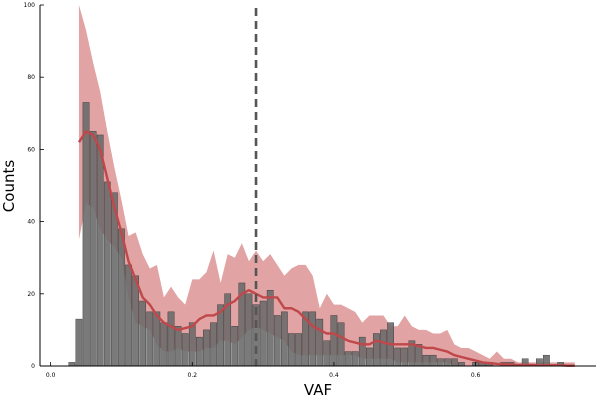  What do you see at coordinates (34, 186) in the screenshot?
I see `y-ticks-layer: 0 20 40 60 80 100` at bounding box center [34, 186].